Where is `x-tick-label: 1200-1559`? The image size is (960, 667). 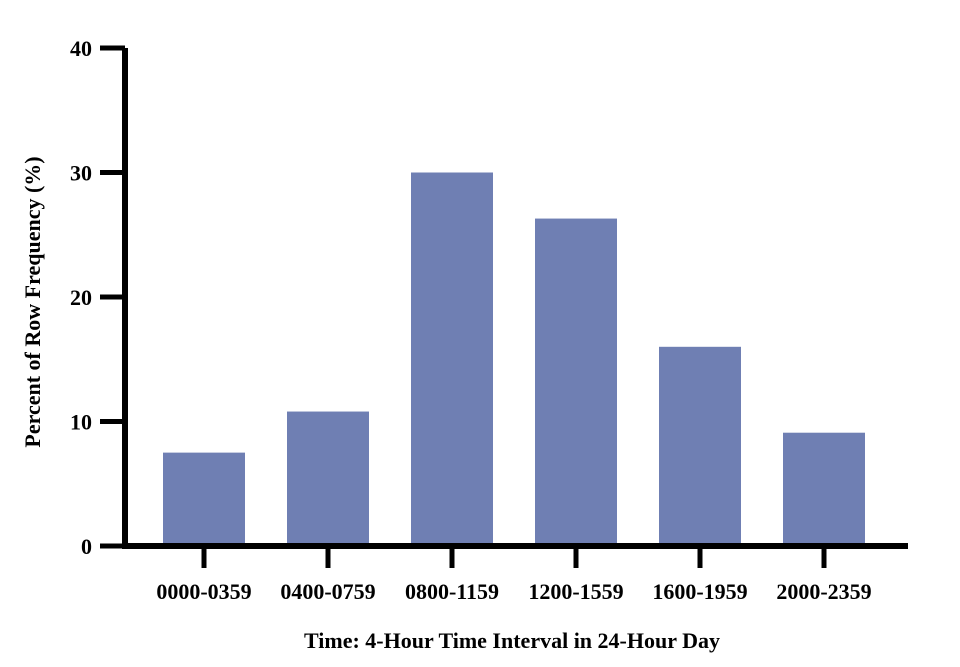
x-tick-label: 1200-1559 is located at coordinates (575, 591).